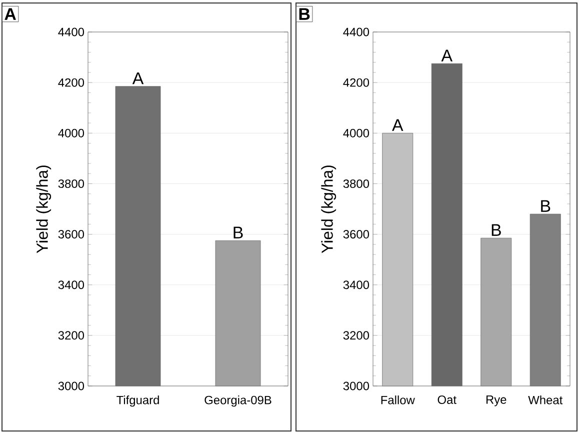 The image size is (579, 434). I want to click on x-tick-label: Wheat, so click(545, 400).